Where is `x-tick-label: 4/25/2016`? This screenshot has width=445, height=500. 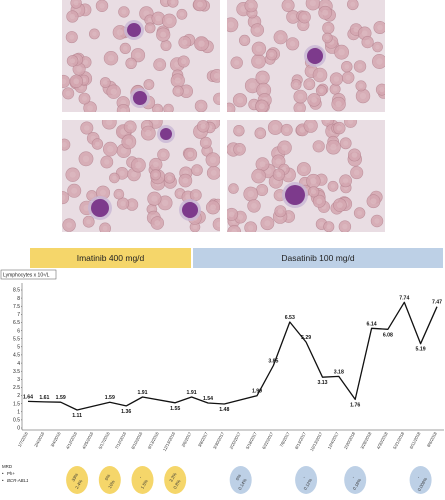
x-tick-label: 4/25/2016 is located at coordinates (87, 440).